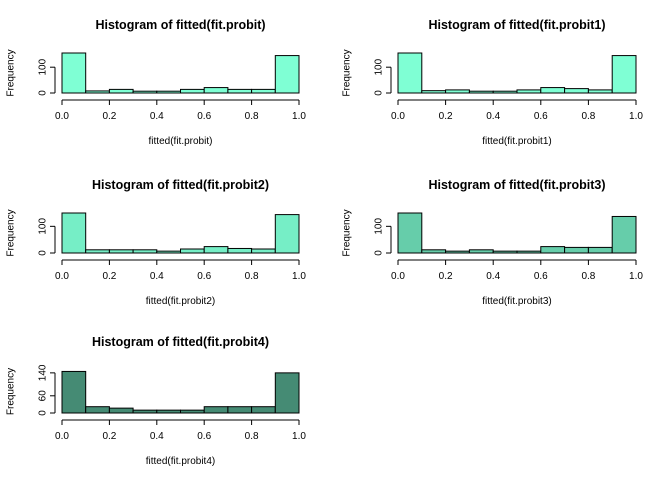 The height and width of the screenshot is (485, 672). I want to click on y-tick-label: 60, so click(43, 396).